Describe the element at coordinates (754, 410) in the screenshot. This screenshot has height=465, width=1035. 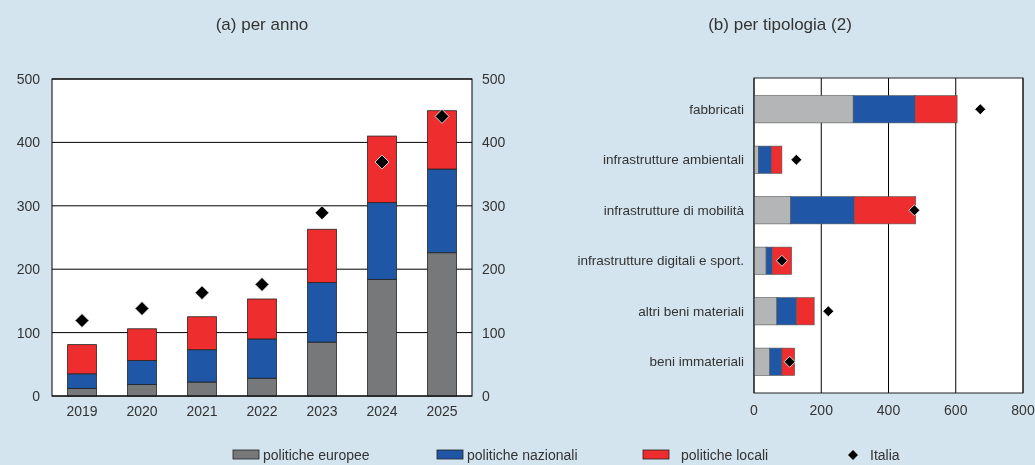
I see `x-tick-label: 0` at that location.